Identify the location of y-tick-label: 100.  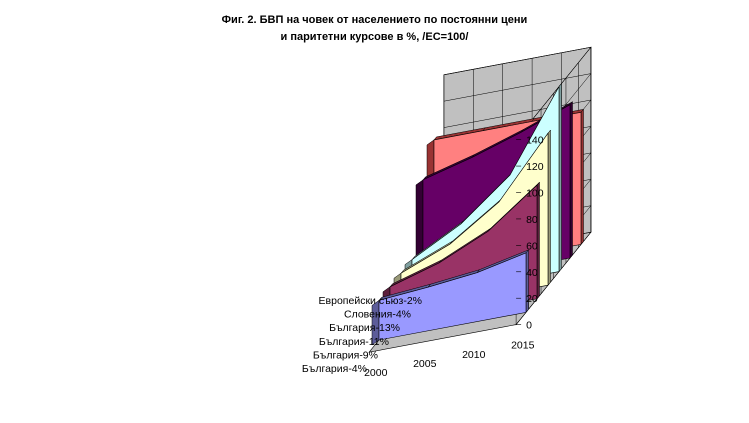
(535, 193).